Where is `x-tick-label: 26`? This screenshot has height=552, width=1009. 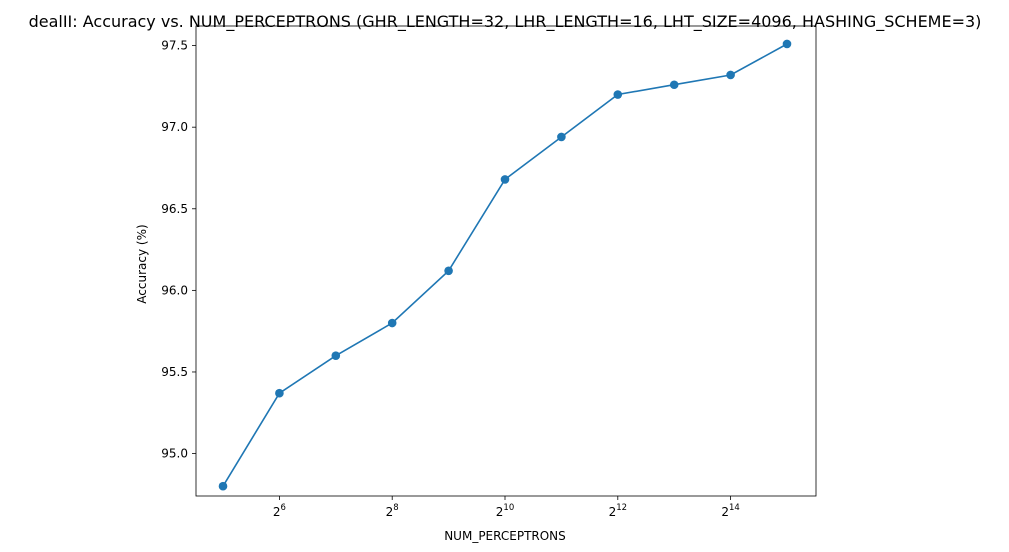 x-tick-label: 26 is located at coordinates (279, 511).